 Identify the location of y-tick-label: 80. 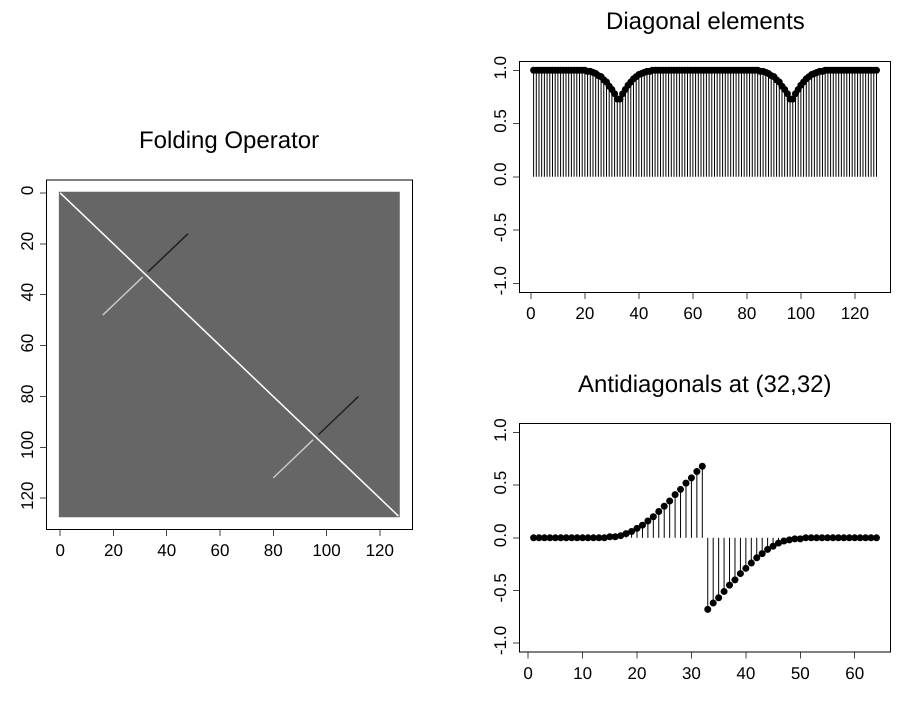
(28, 394).